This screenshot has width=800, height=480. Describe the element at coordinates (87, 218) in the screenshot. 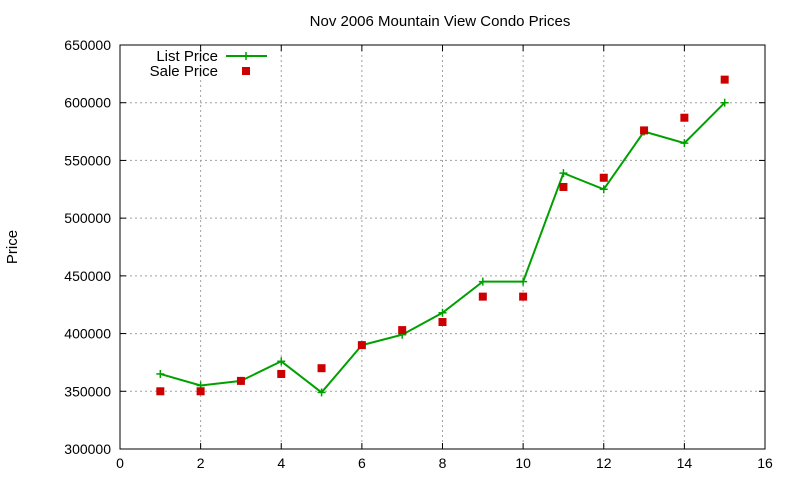

I see `y-tick-label: 500000` at that location.